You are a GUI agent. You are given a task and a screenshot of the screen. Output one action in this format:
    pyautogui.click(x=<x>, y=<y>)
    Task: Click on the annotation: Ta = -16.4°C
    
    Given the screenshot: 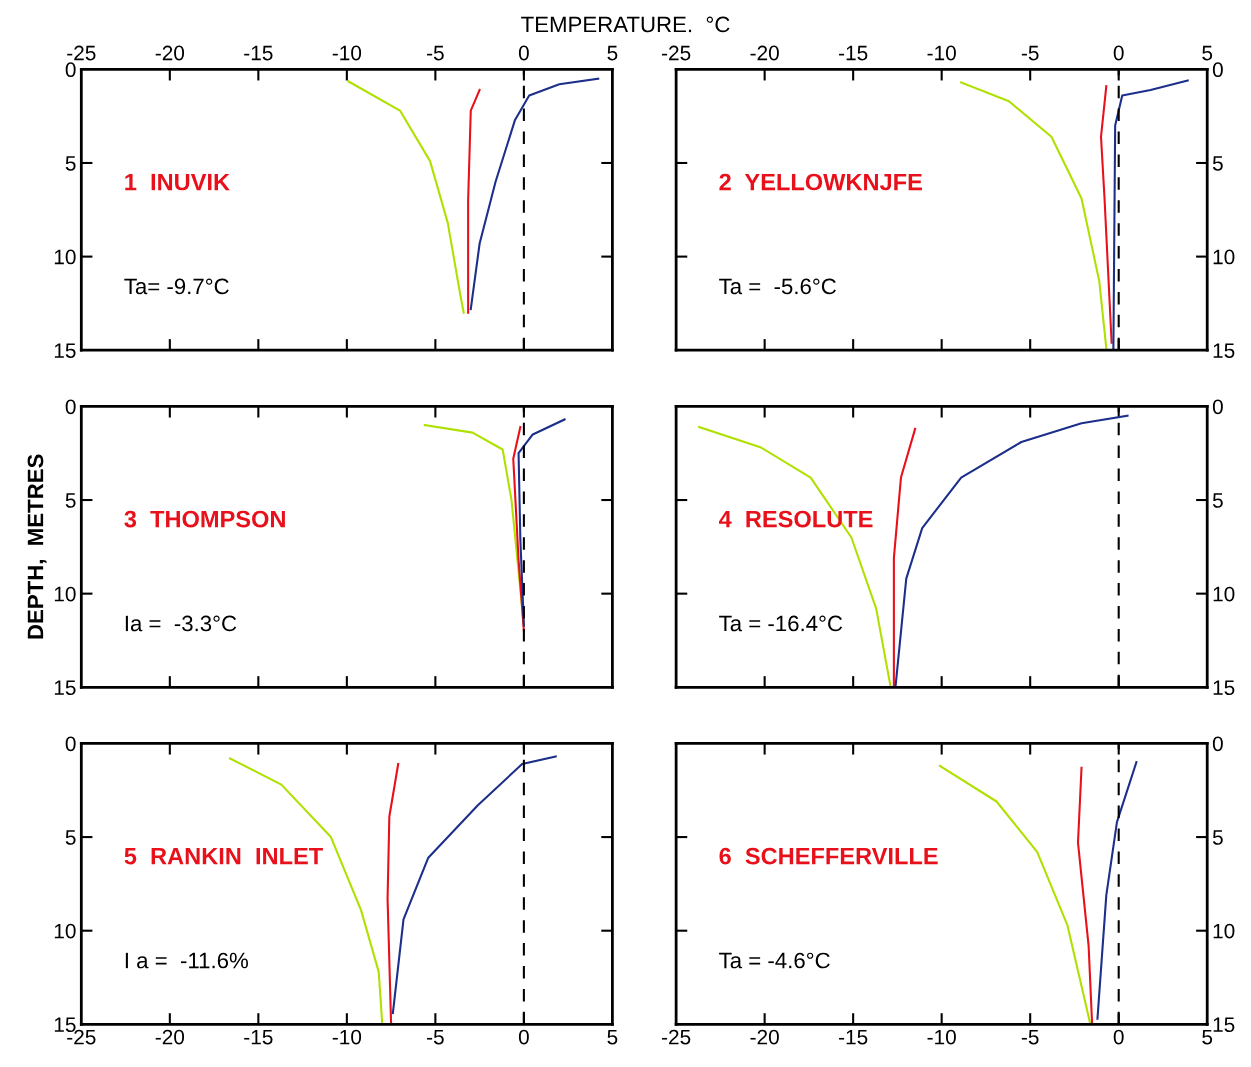 What is the action you would take?
    pyautogui.click(x=781, y=623)
    